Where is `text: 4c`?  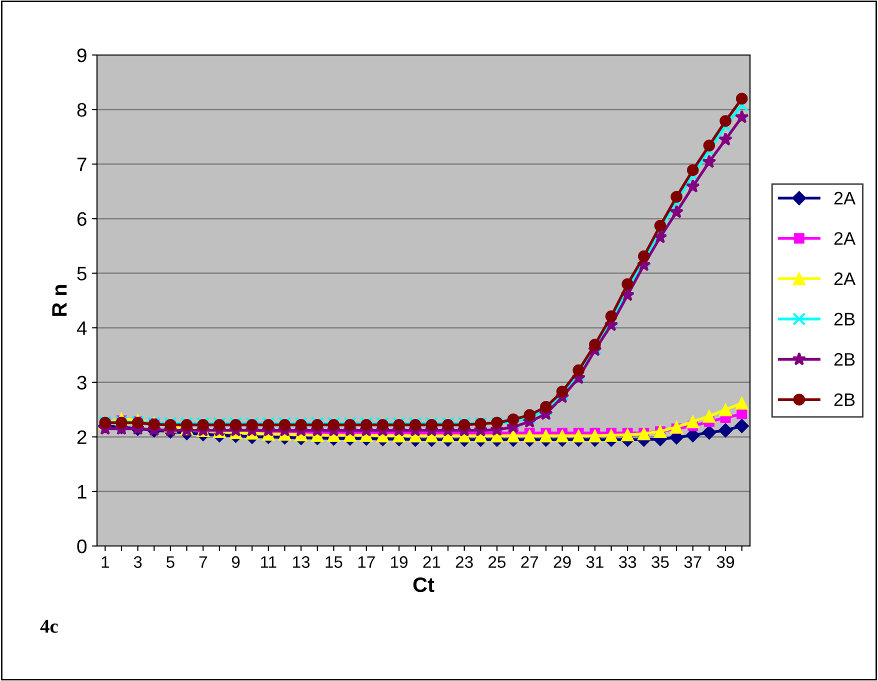
text: 4c is located at coordinates (49, 626).